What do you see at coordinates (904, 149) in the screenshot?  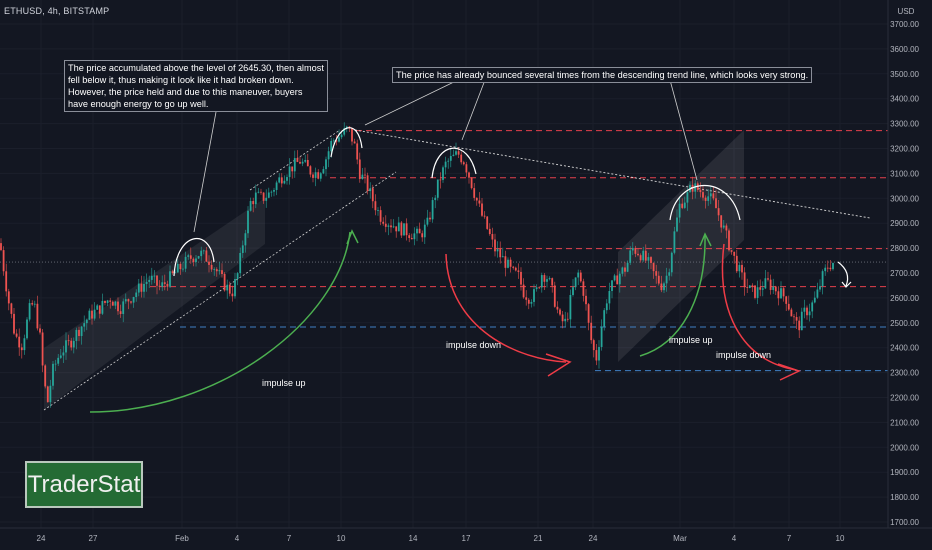 I see `price-tick-label: 3200.00` at bounding box center [904, 149].